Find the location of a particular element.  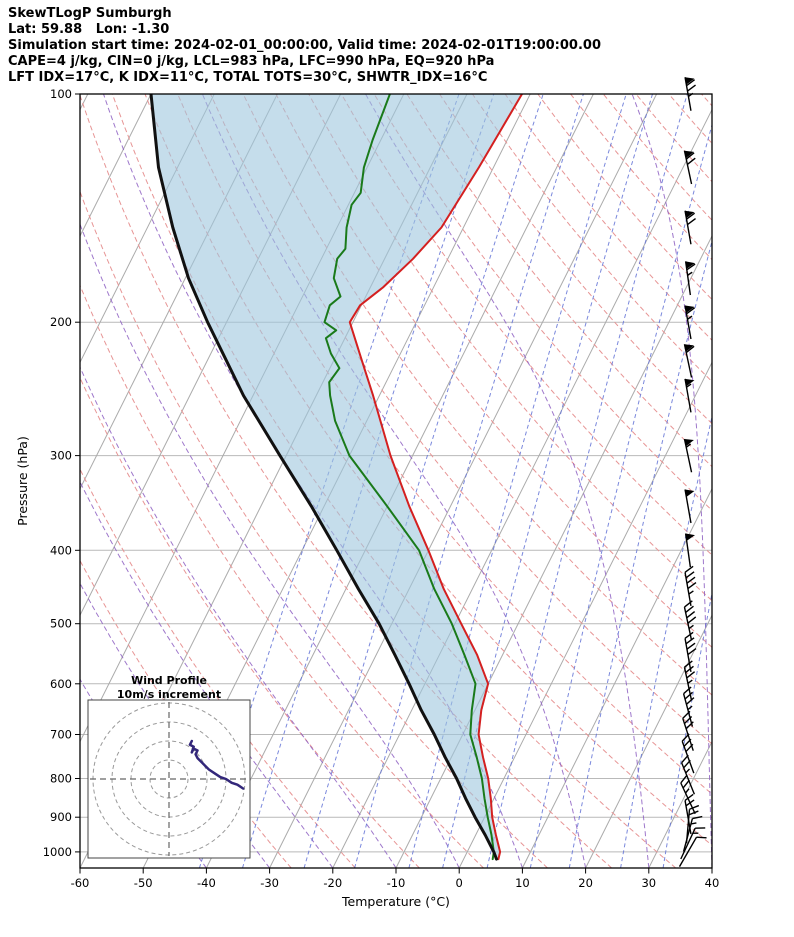

moist-adiabat-line is located at coordinates (207, 674).